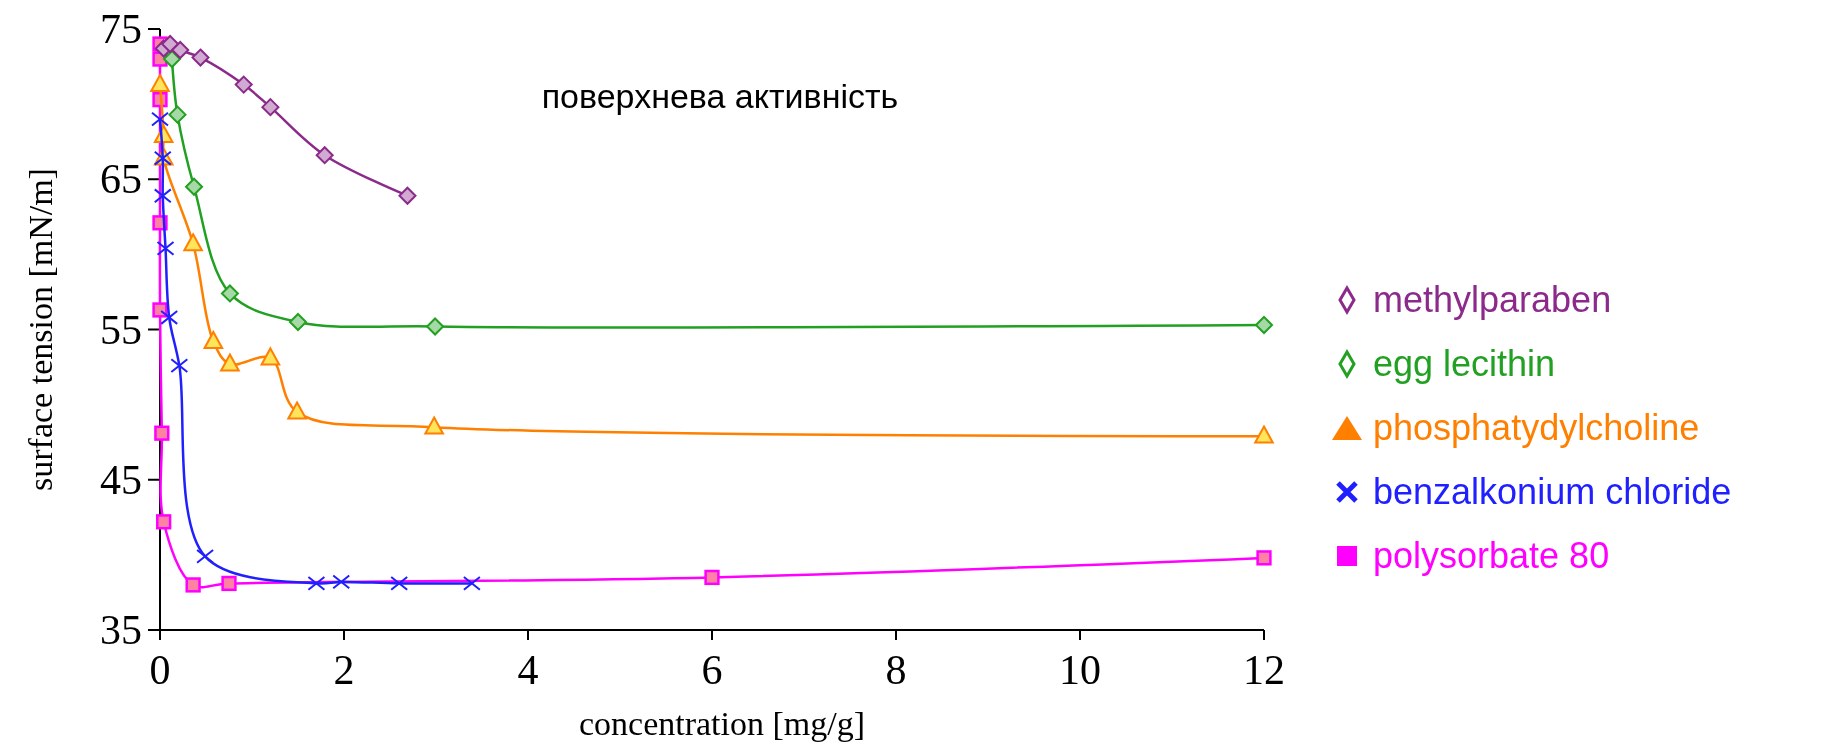  Describe the element at coordinates (40, 329) in the screenshot. I see `y-axis-title: surface tension [mN/m]` at that location.